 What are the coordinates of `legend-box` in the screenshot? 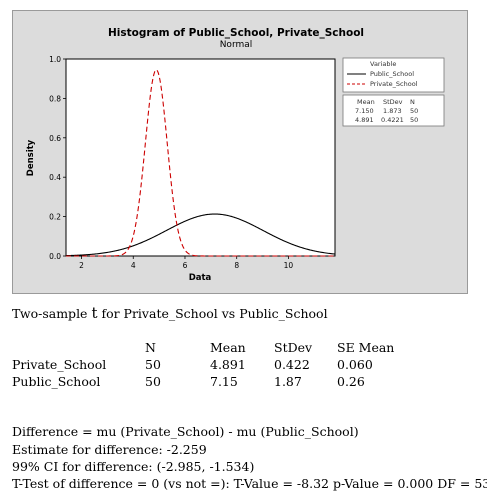 It's located at (393, 75).